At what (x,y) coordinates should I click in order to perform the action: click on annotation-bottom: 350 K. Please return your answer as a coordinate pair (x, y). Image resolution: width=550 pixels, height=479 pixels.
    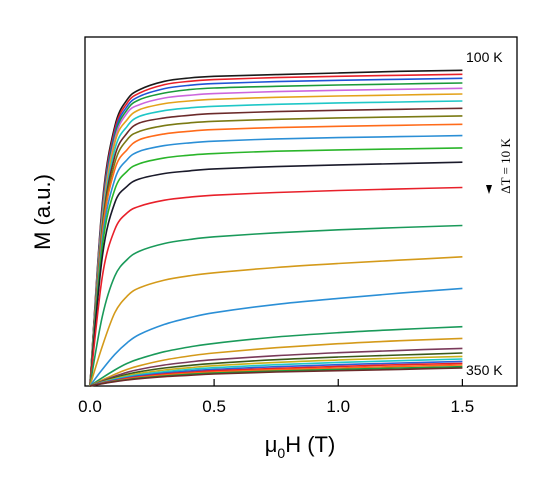
    Looking at the image, I should click on (484, 370).